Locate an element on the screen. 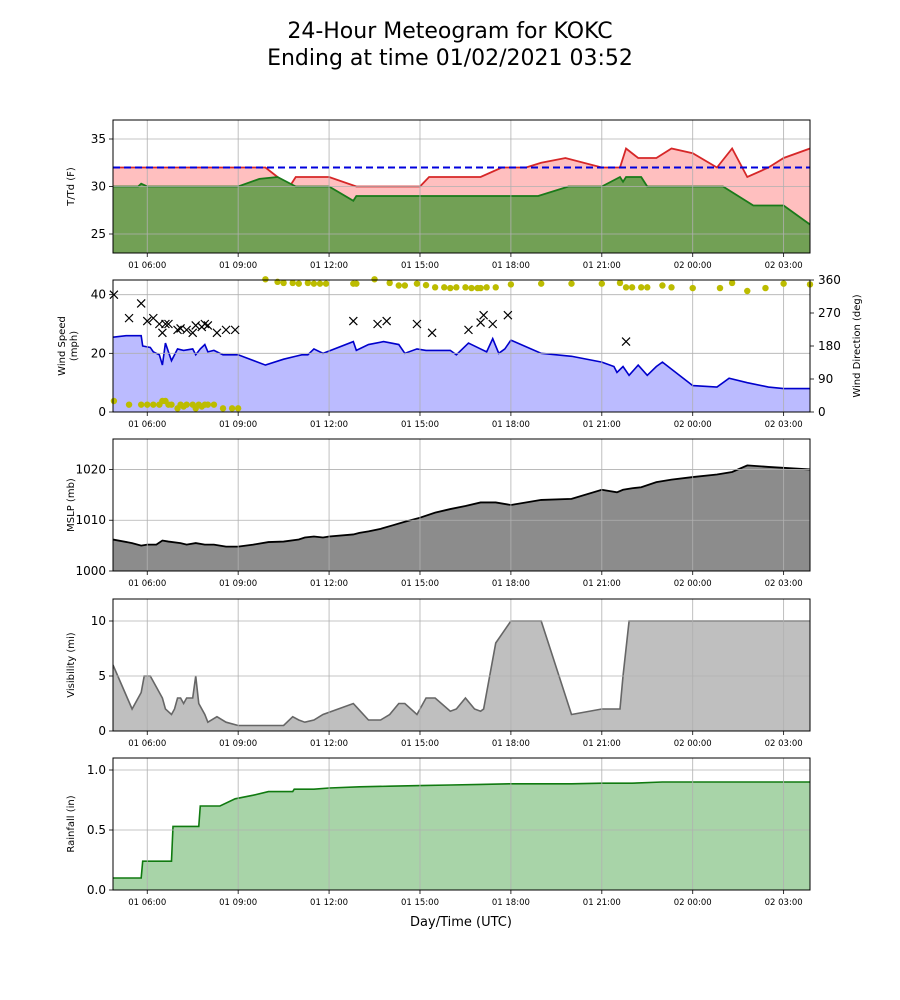 This screenshot has height=1000, width=900. y-axis-label: Visibility (mi) is located at coordinates (71, 665).